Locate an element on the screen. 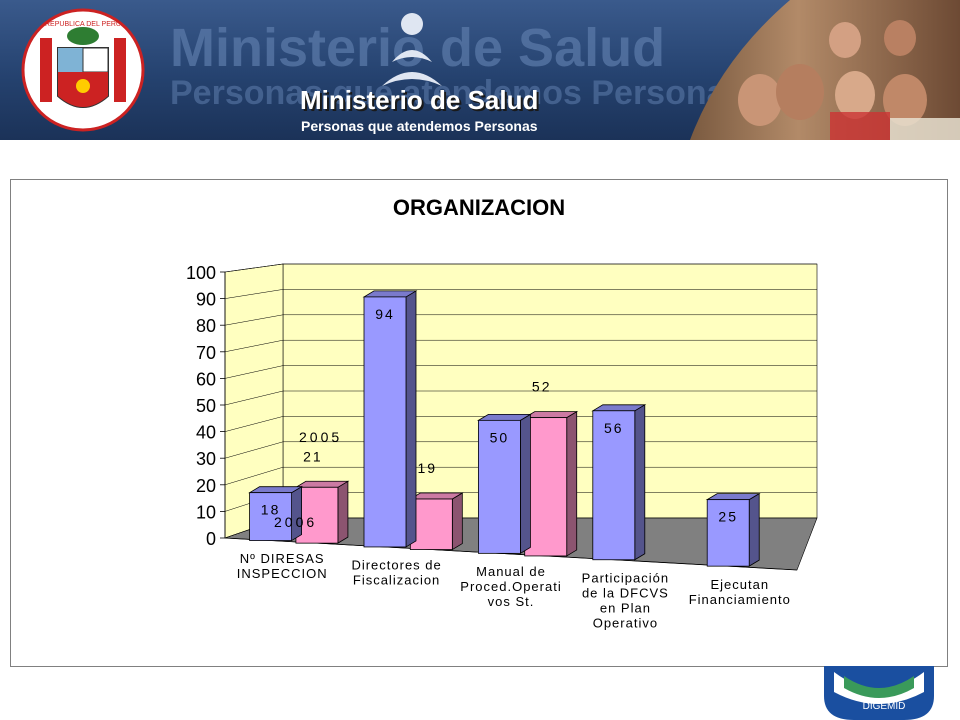 The height and width of the screenshot is (720, 960). data-label: 19 is located at coordinates (428, 468).